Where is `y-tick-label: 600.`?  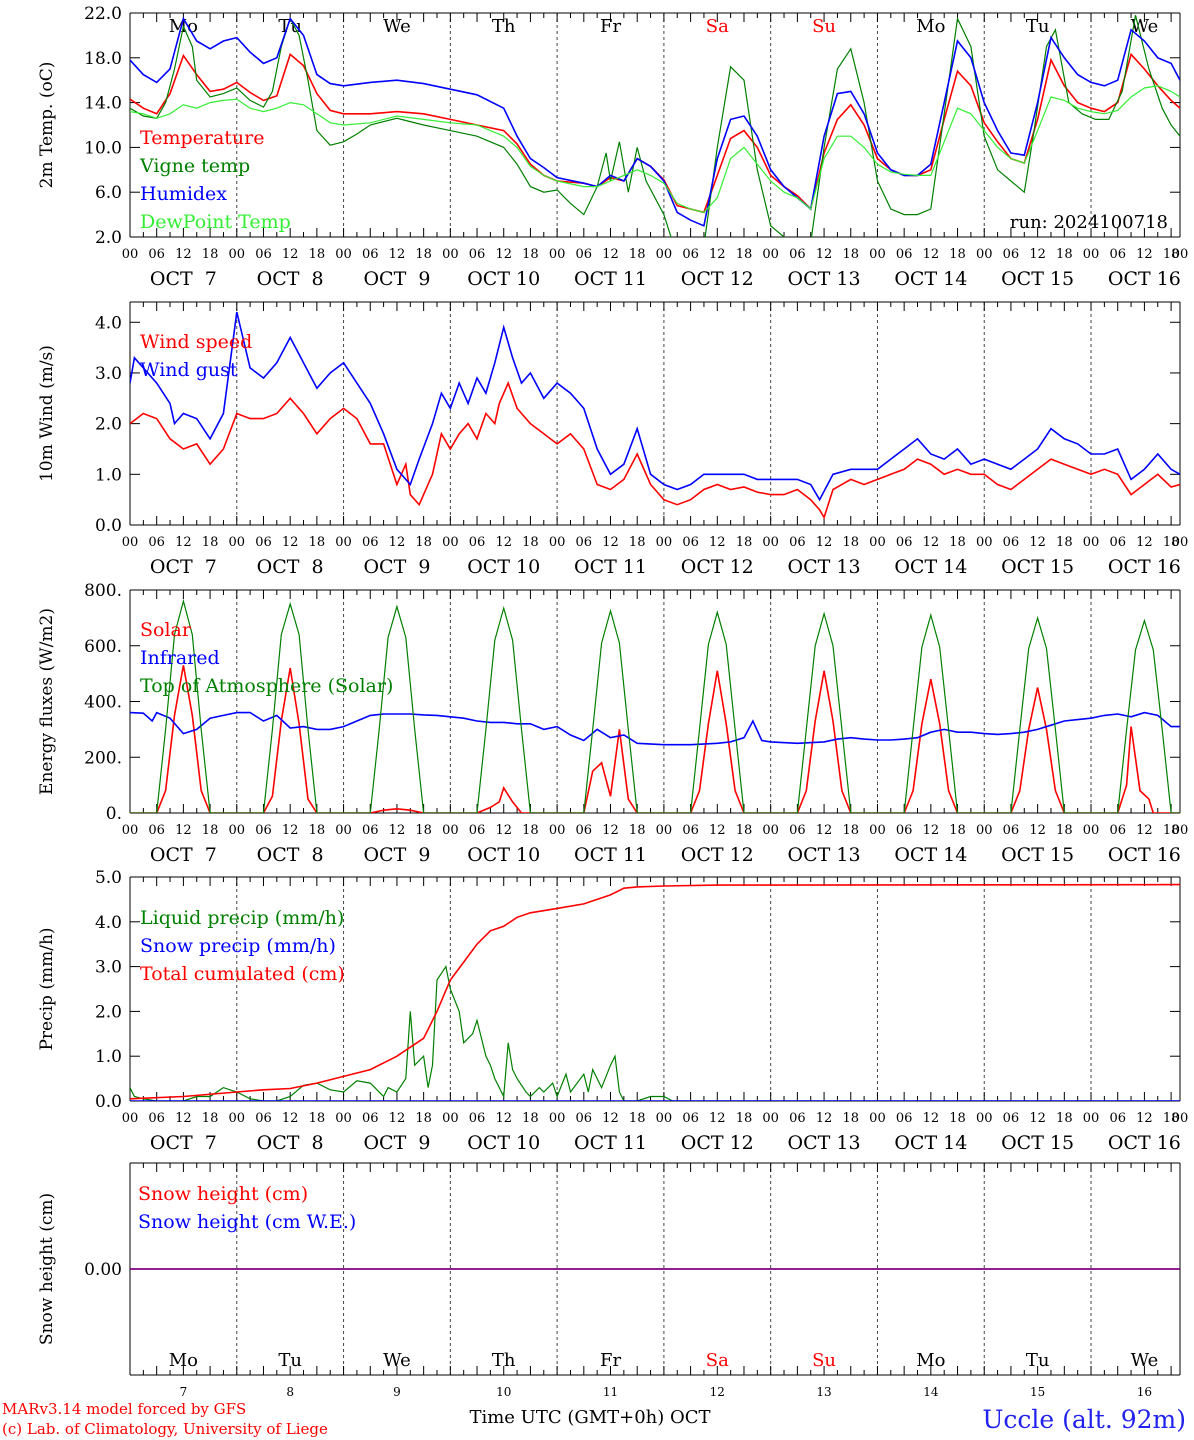
y-tick-label: 600. is located at coordinates (103, 647).